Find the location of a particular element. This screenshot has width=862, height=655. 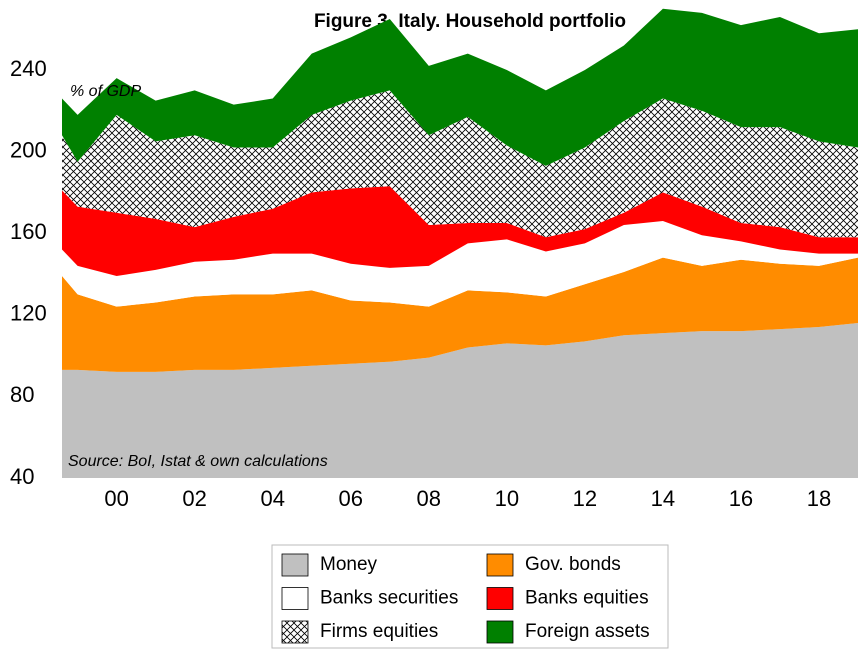

x-tick-label: 16 is located at coordinates (741, 498).